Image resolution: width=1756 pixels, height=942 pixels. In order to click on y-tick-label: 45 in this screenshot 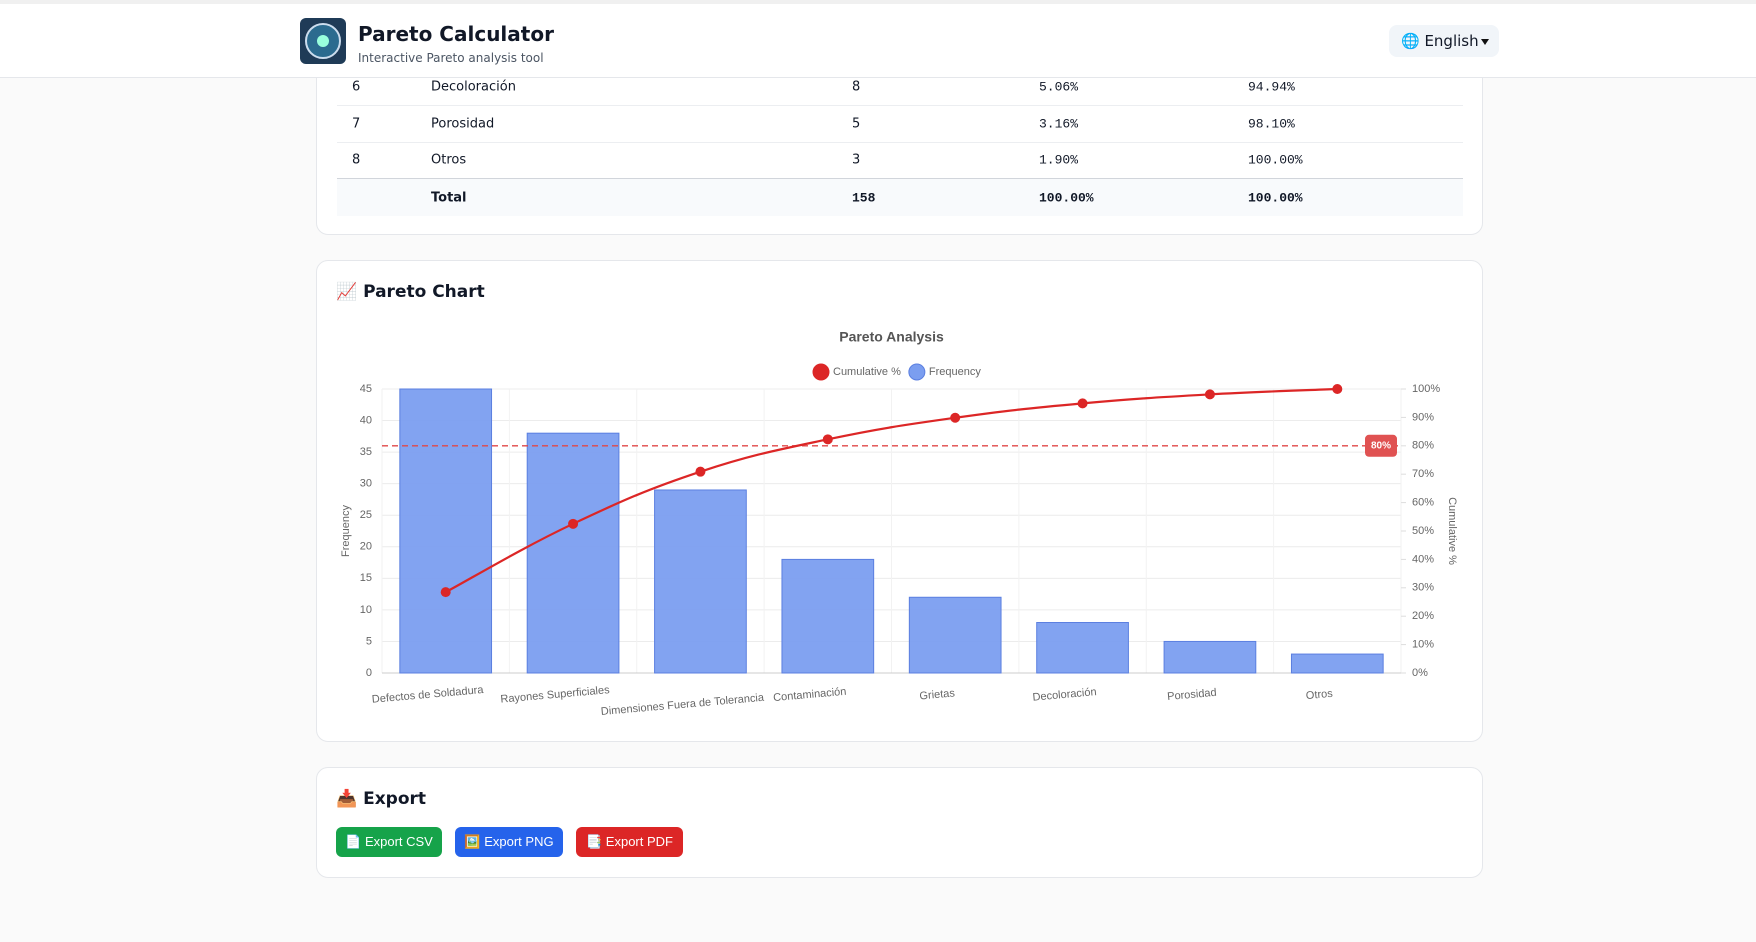, I will do `click(366, 389)`.